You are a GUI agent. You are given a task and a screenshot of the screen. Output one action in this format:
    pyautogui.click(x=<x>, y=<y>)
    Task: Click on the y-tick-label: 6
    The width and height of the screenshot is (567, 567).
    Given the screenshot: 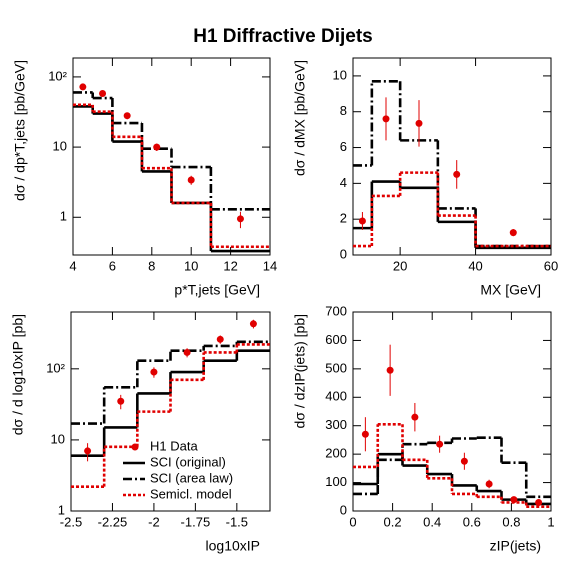 What is the action you would take?
    pyautogui.click(x=343, y=146)
    